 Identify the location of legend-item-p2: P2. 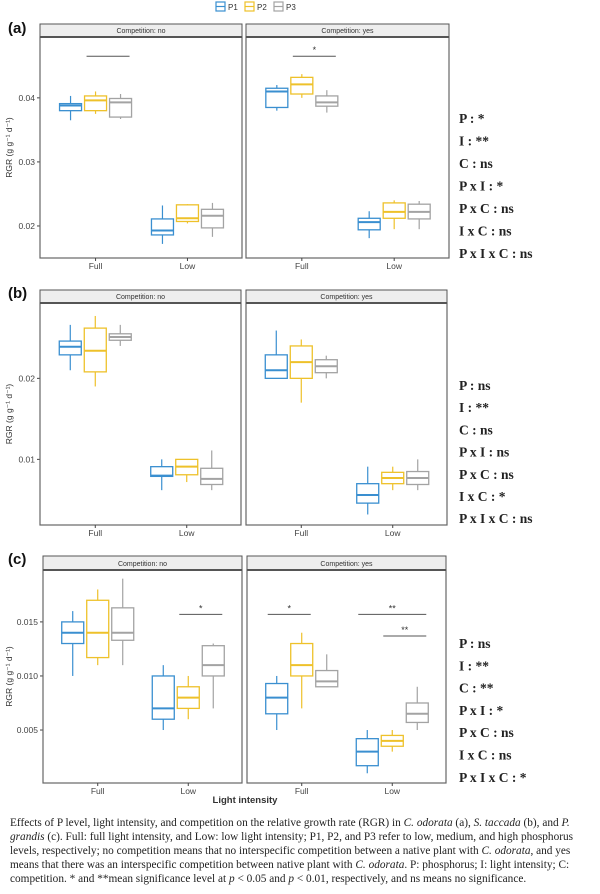
(255, 6).